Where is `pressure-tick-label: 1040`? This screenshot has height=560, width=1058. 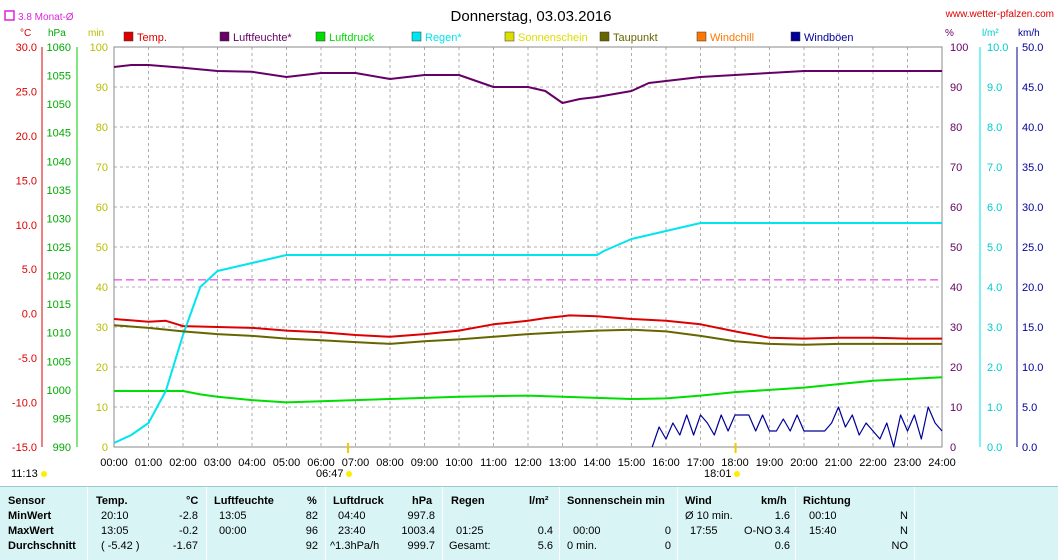
pressure-tick-label: 1040 is located at coordinates (59, 162).